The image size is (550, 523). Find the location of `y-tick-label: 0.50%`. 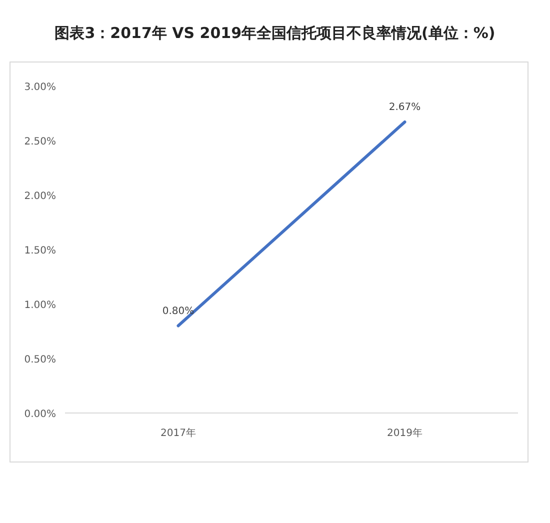

y-tick-label: 0.50% is located at coordinates (40, 360).